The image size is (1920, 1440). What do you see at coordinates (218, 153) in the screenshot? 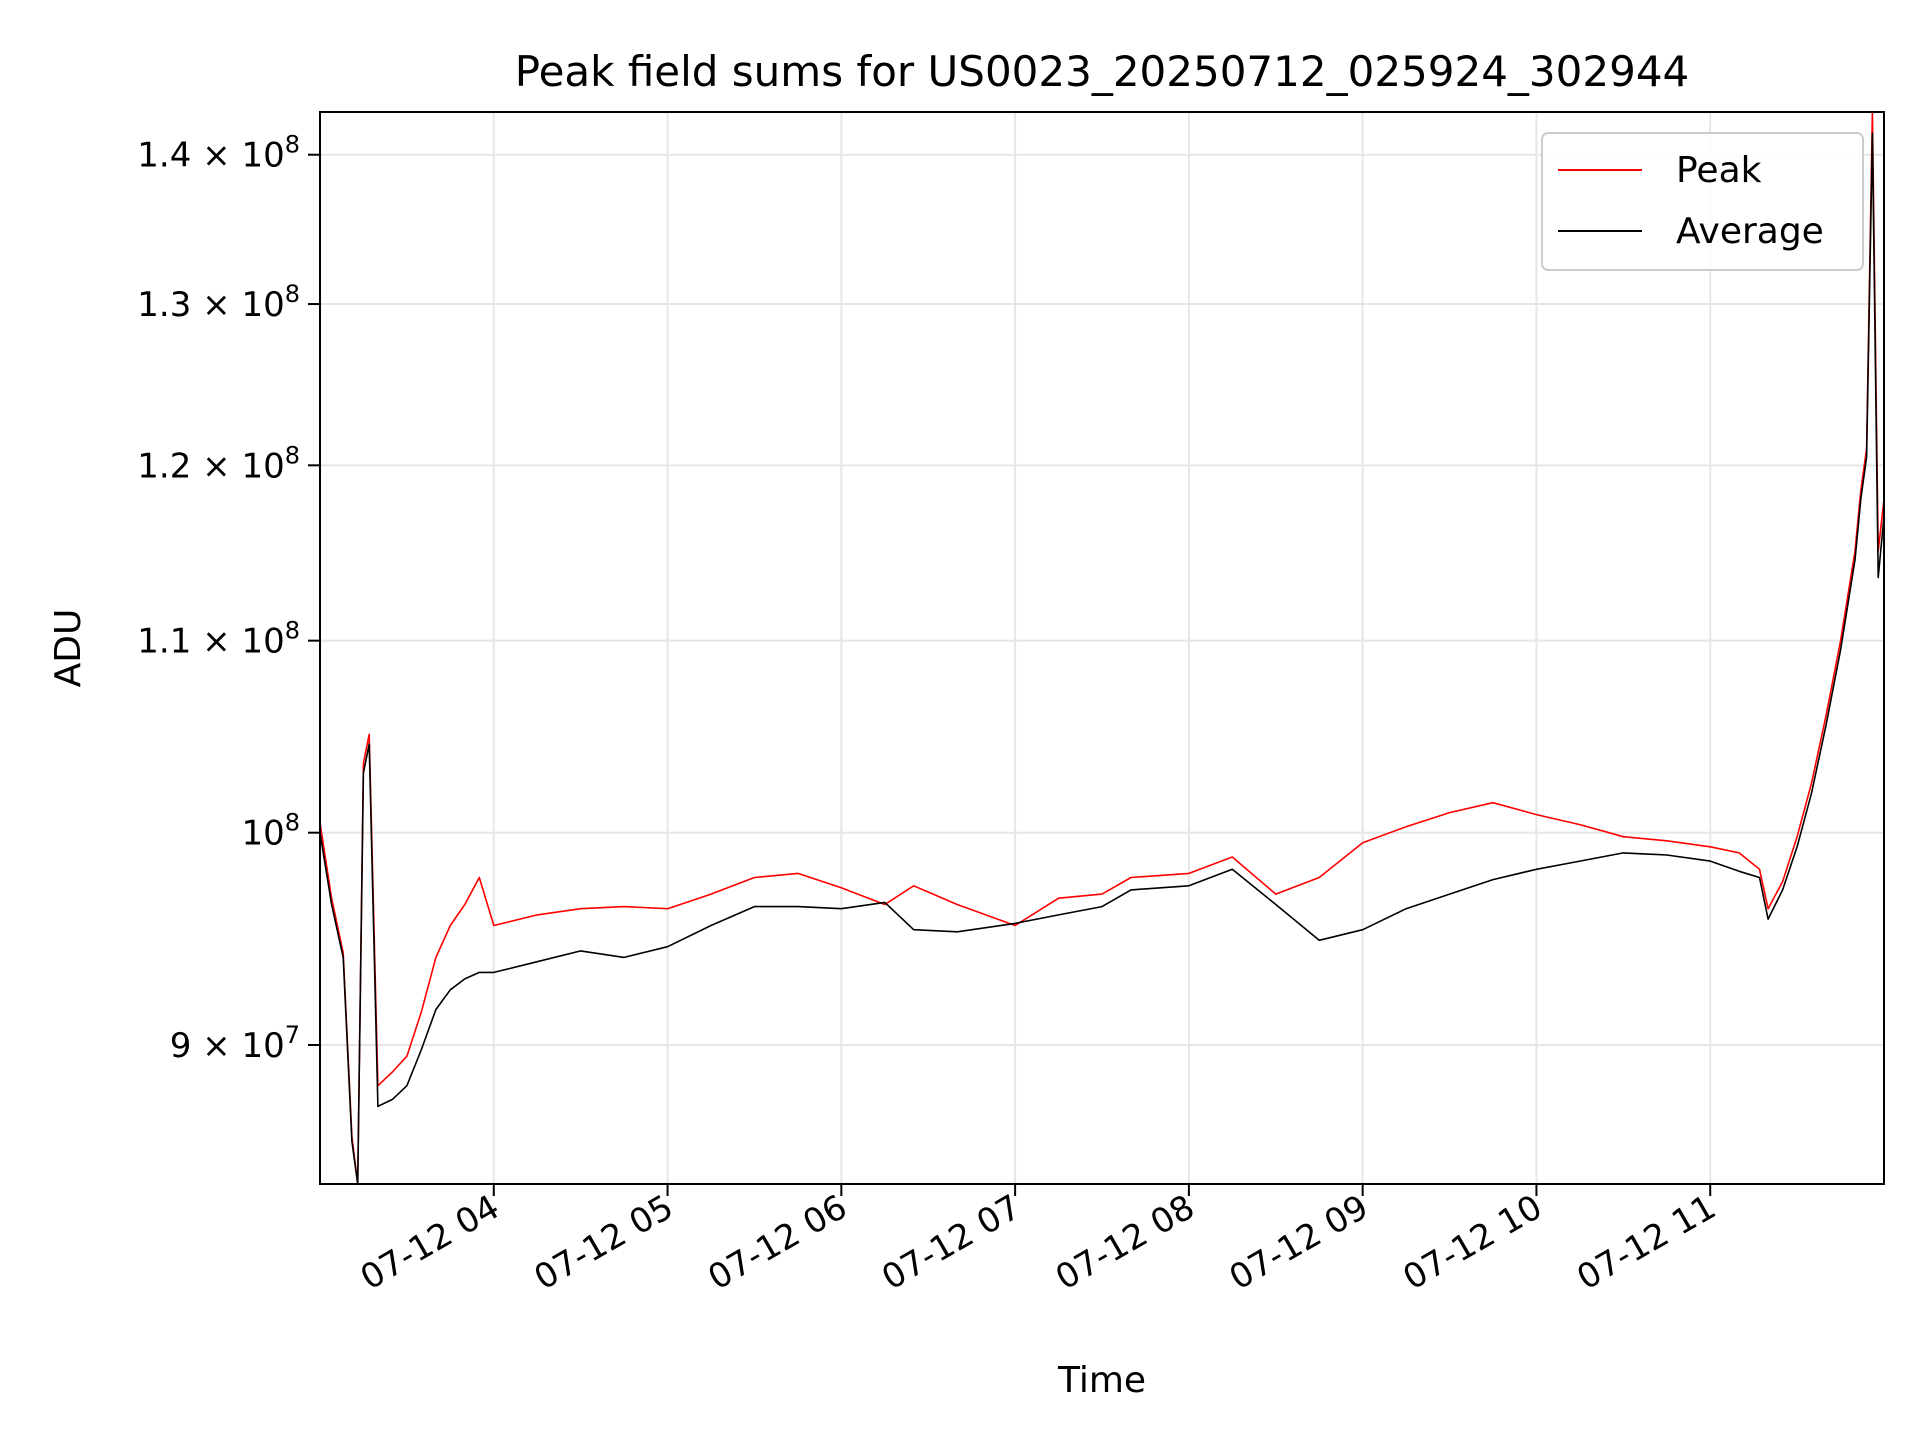
I see `y-tick-label: 1.4 × 108` at bounding box center [218, 153].